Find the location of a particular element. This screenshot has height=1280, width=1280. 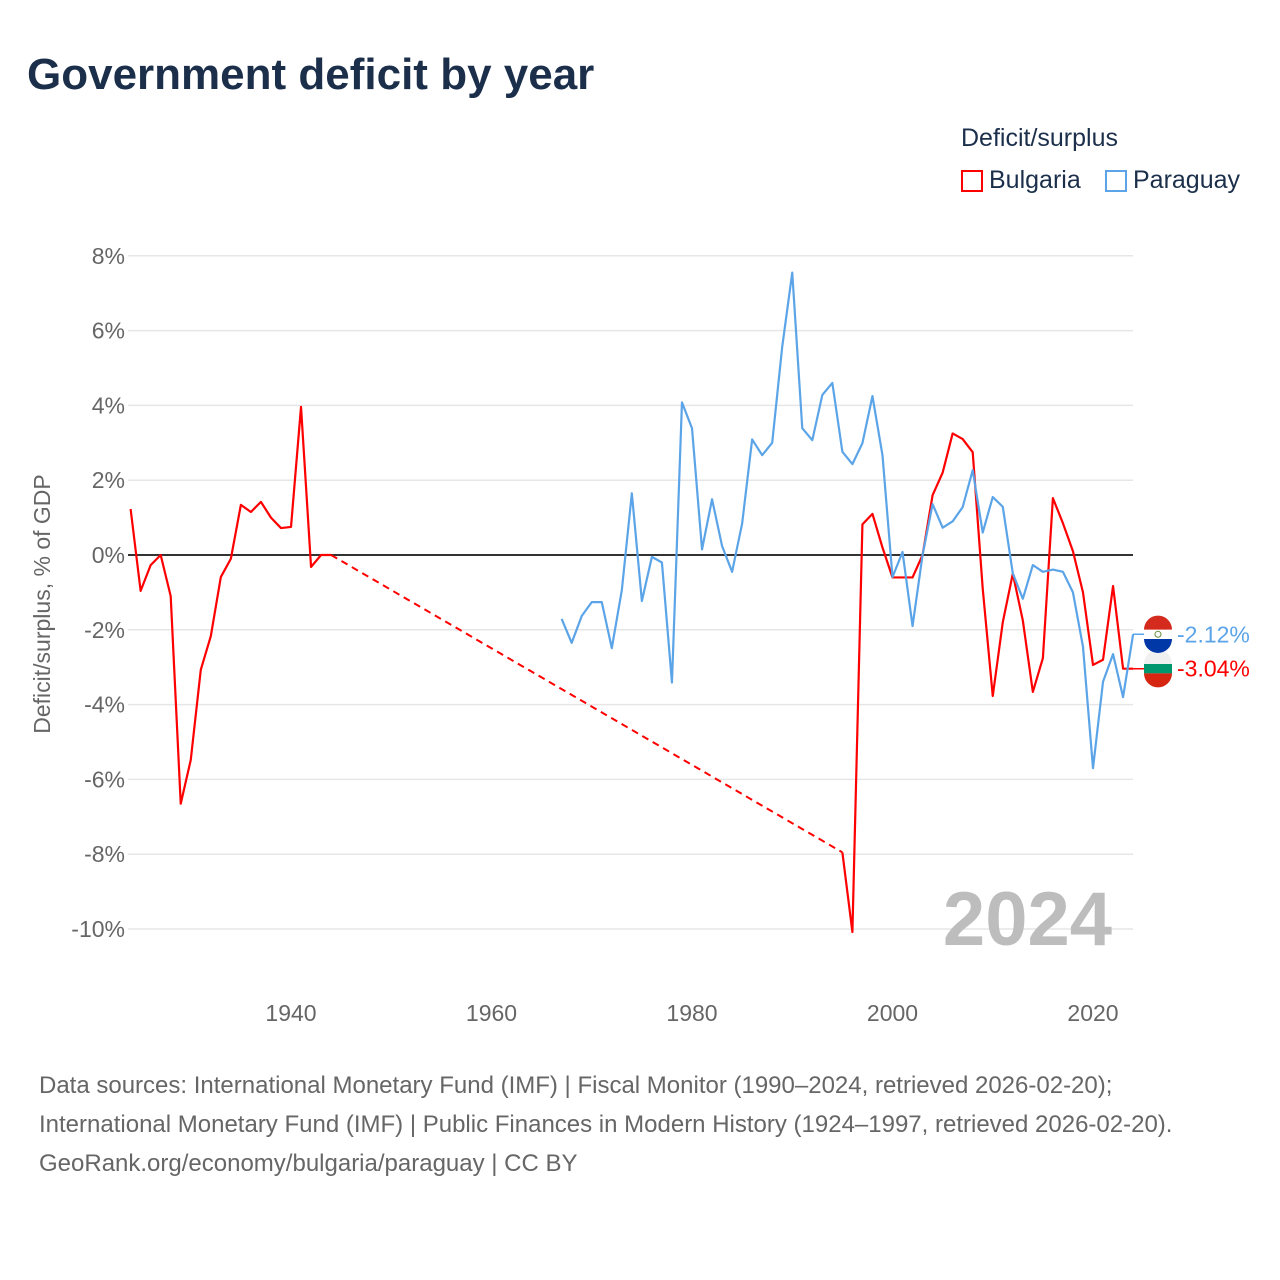

paraguay-end-label: -2.12% is located at coordinates (1213, 634).